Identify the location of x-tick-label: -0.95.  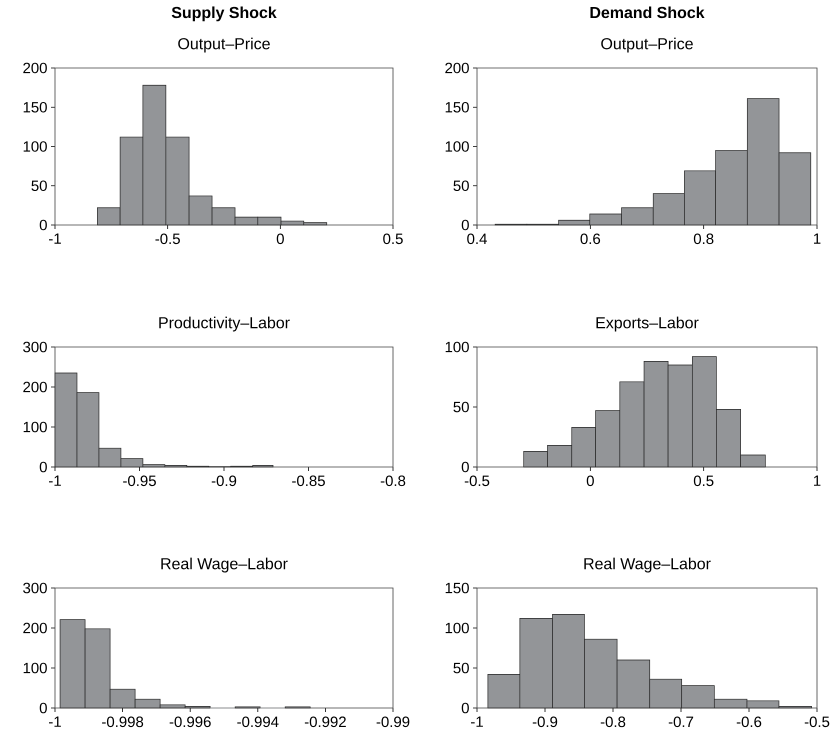
(139, 481).